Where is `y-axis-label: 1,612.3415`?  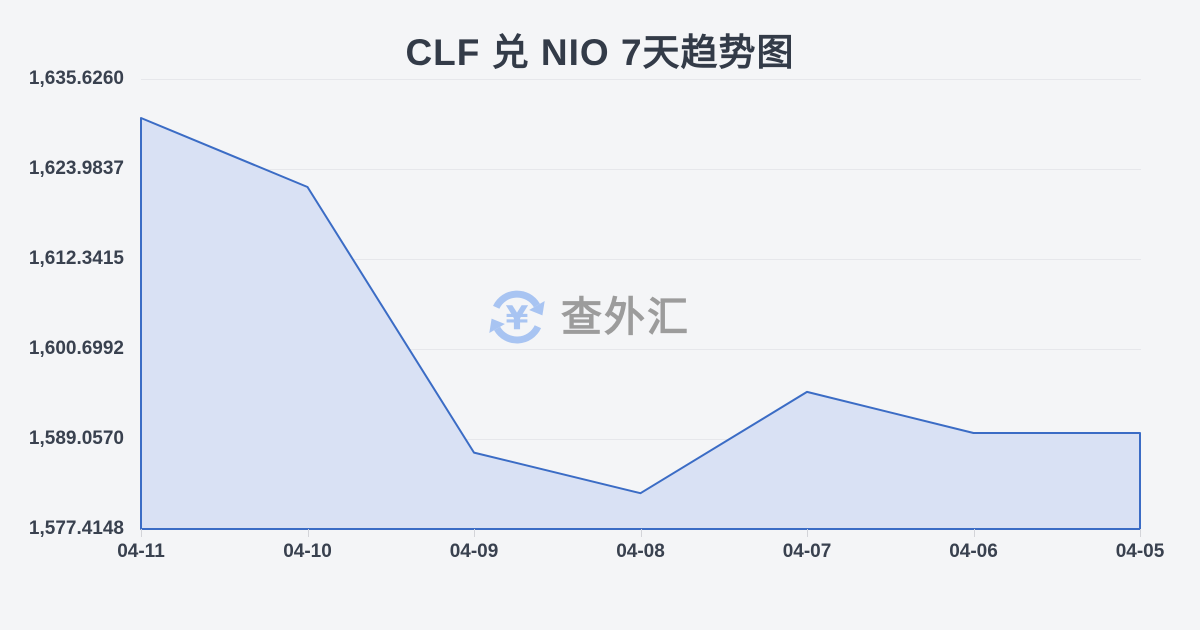
y-axis-label: 1,612.3415 is located at coordinates (76, 258).